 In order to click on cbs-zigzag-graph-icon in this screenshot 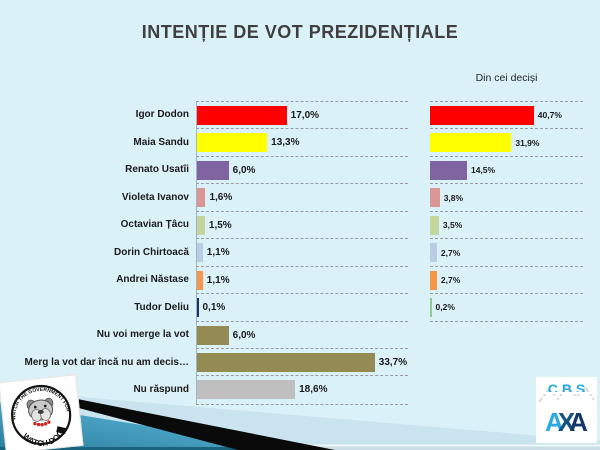, I will do `click(566, 393)`.